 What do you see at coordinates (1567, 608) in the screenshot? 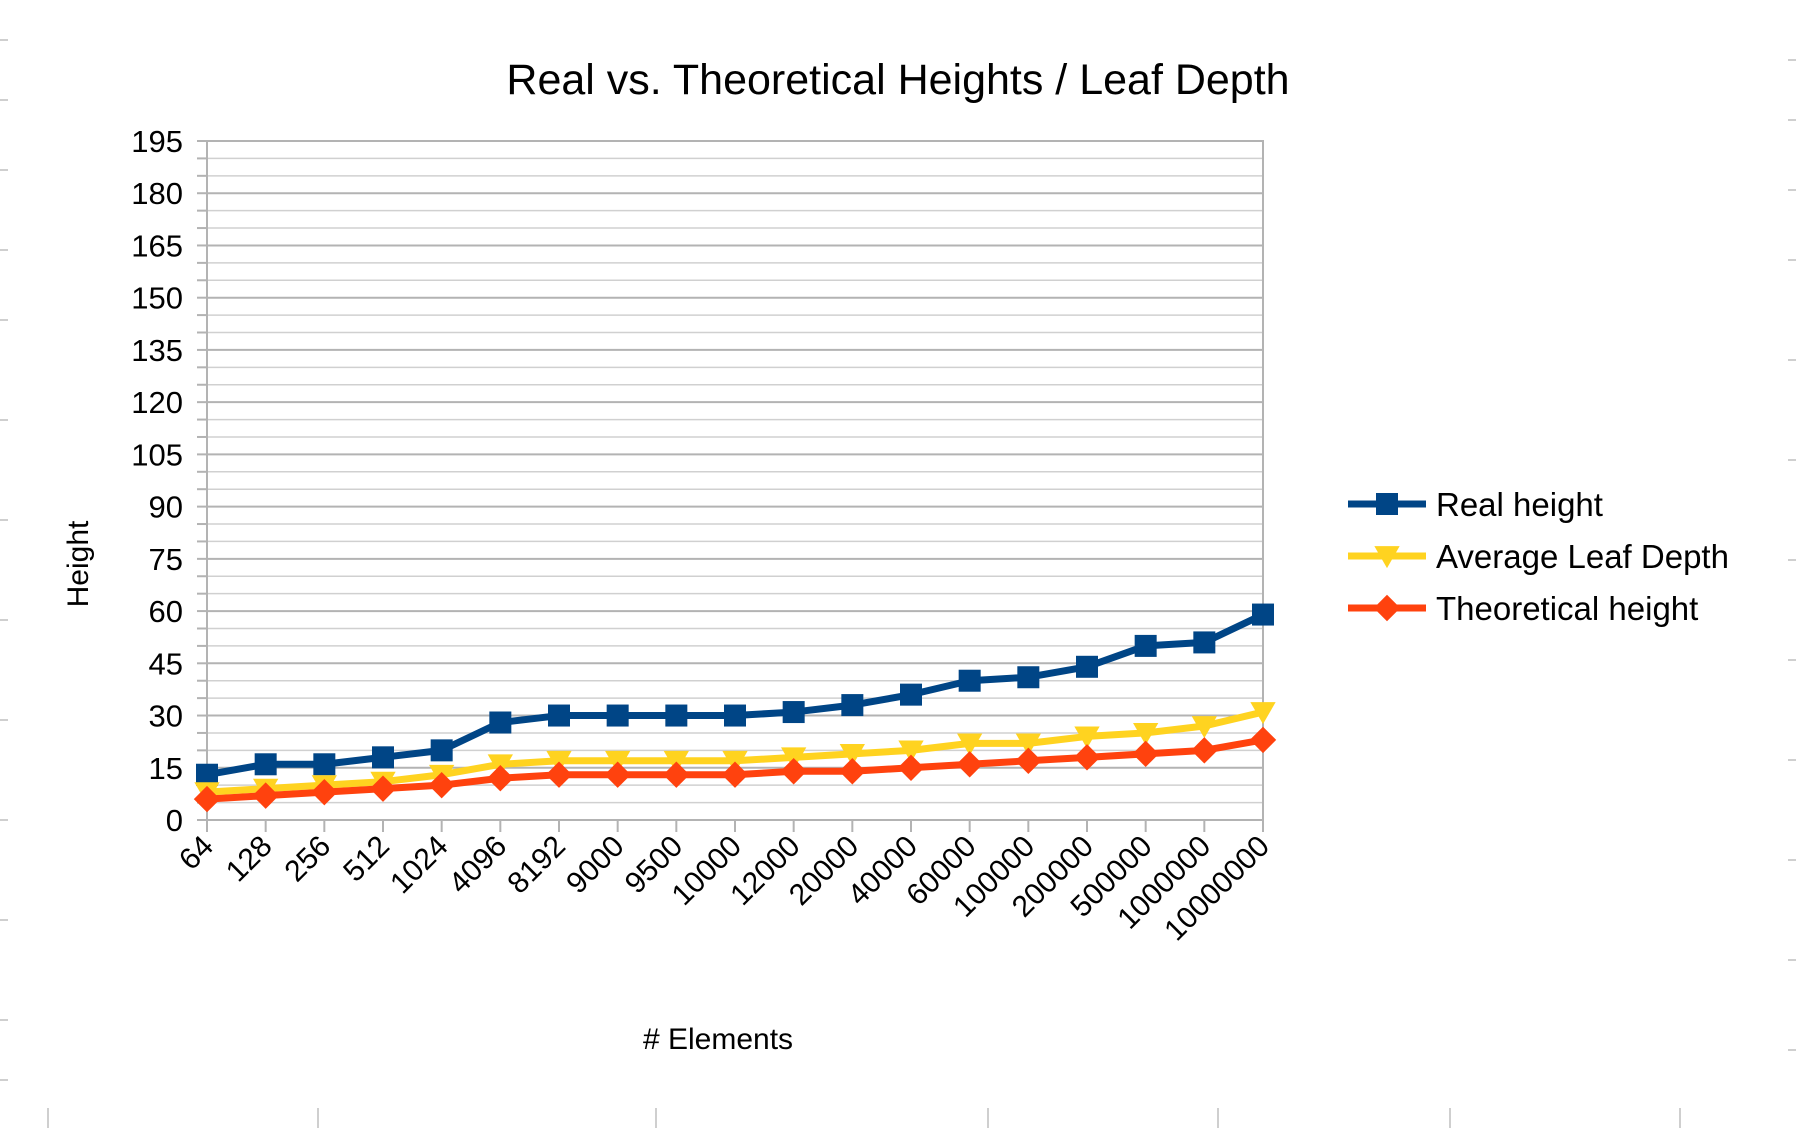
I see `legend-label: Theoretical height` at bounding box center [1567, 608].